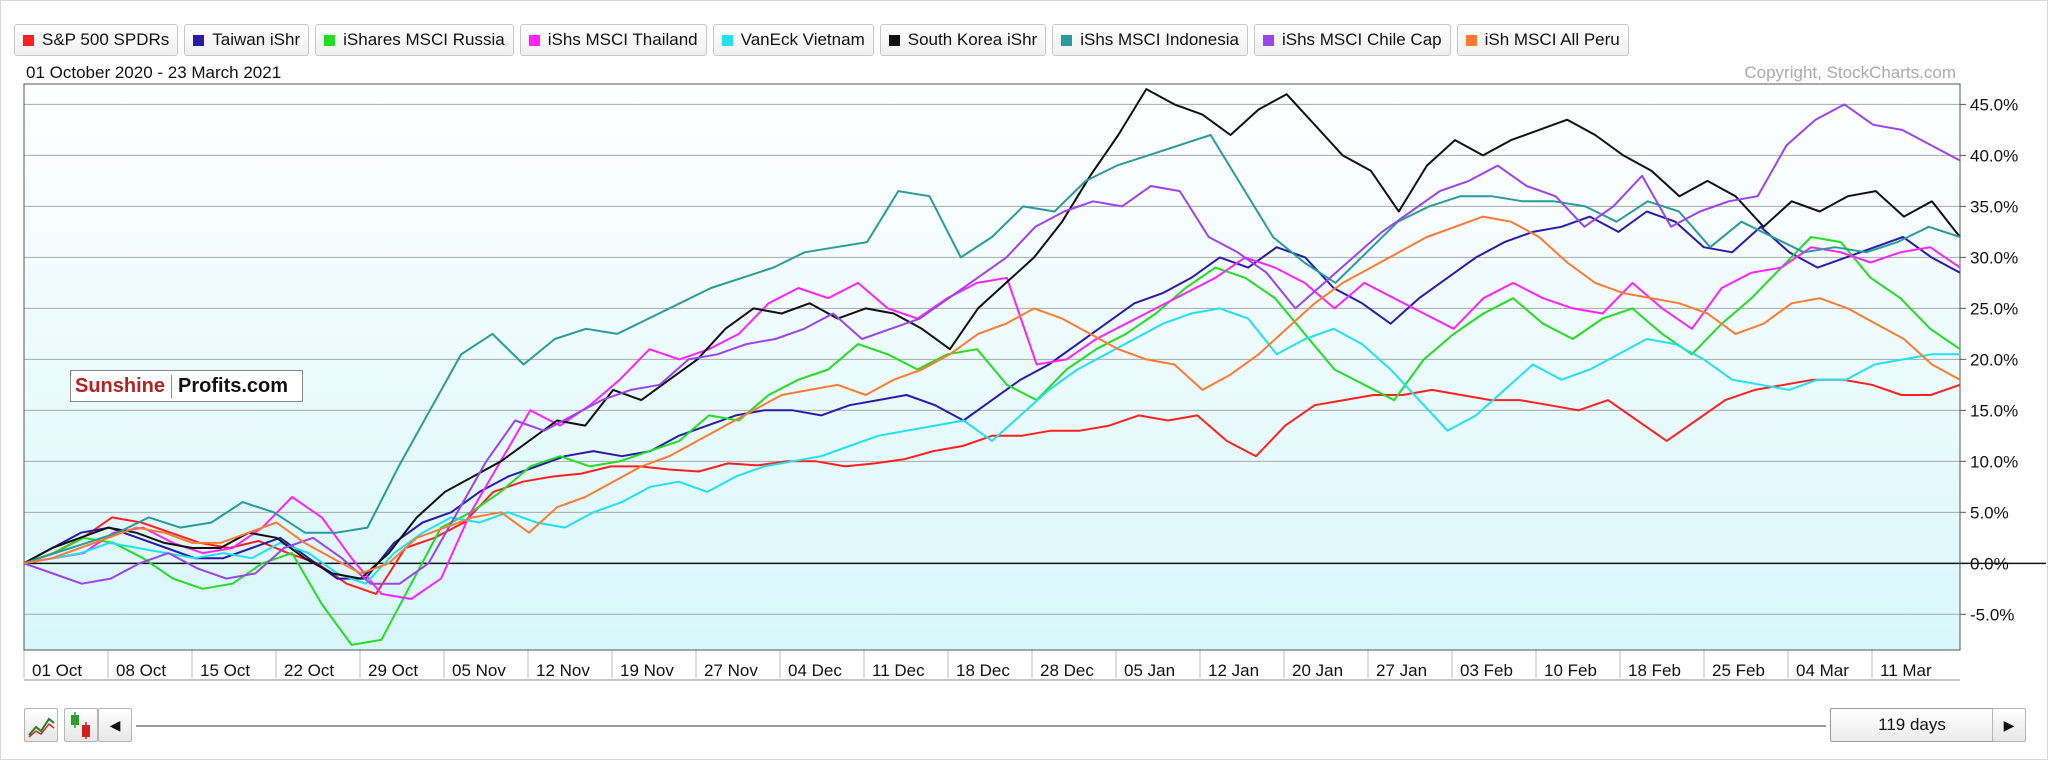 This screenshot has height=760, width=2048. I want to click on scroll-right-icon: ▶, so click(2009, 724).